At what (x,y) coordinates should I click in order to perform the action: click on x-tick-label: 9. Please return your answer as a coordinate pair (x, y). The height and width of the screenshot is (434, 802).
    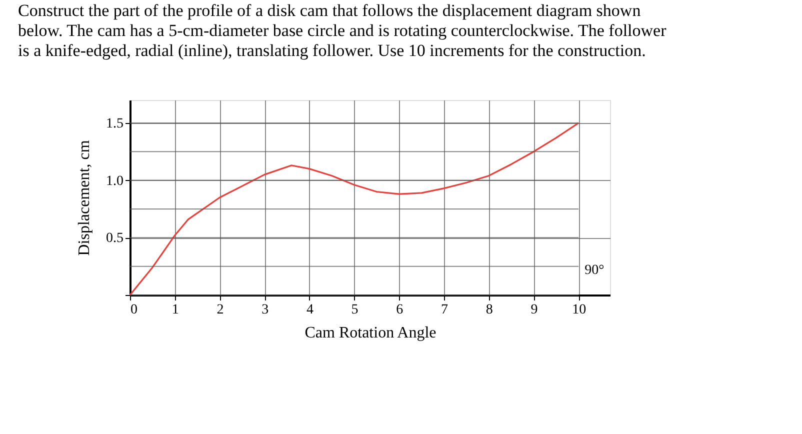
    Looking at the image, I should click on (534, 310).